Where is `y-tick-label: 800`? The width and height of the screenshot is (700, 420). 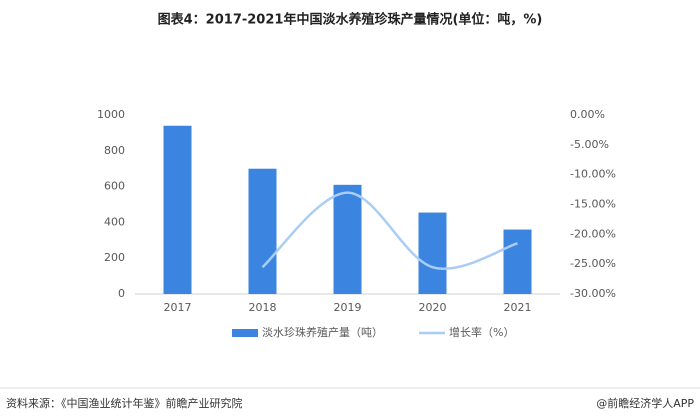 y-tick-label: 800 is located at coordinates (114, 150).